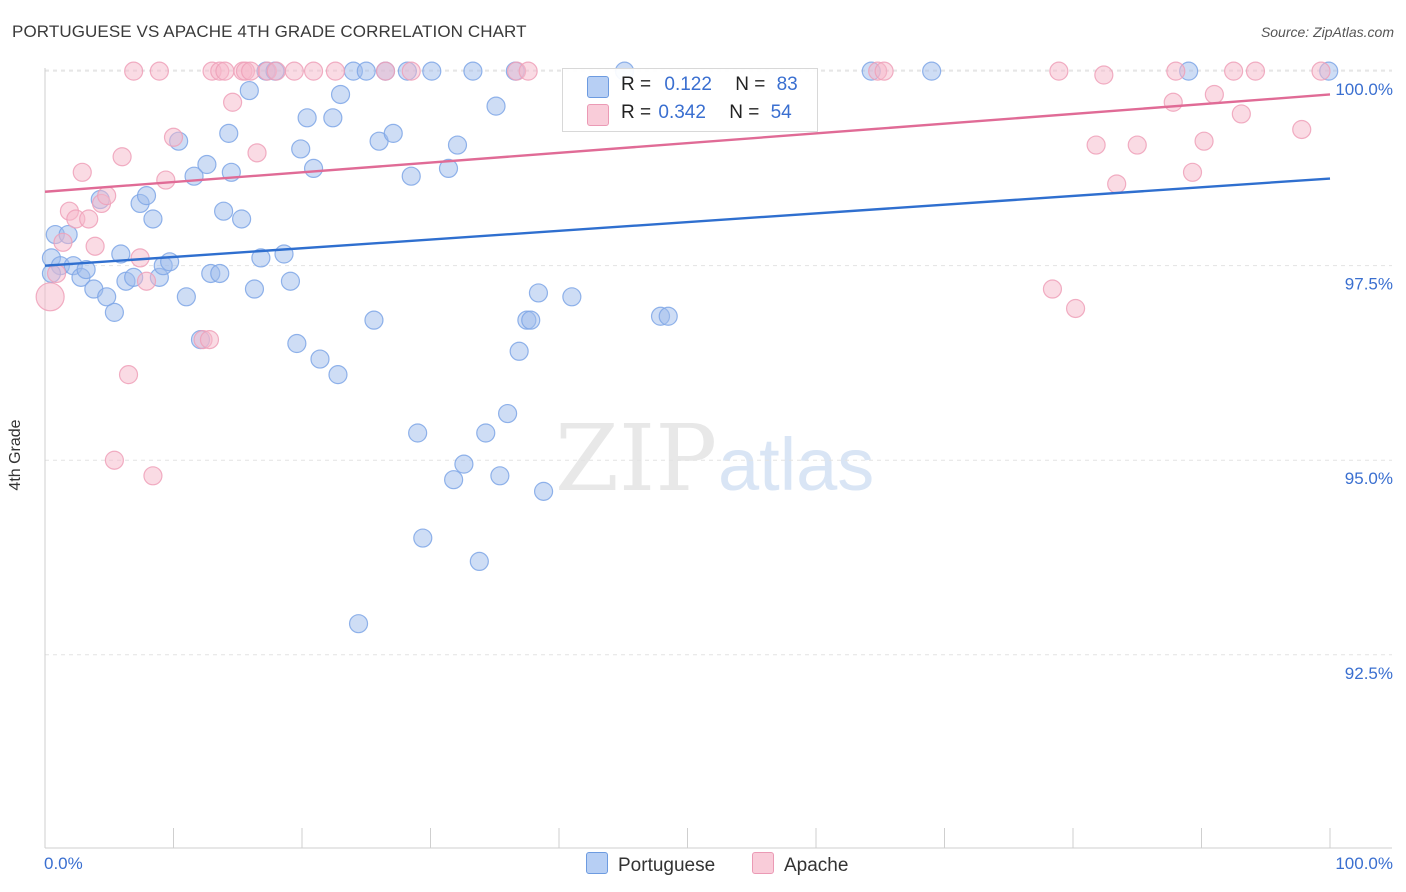 The width and height of the screenshot is (1406, 892). What do you see at coordinates (796, 464) in the screenshot?
I see `watermark-atlas: atlas` at bounding box center [796, 464].